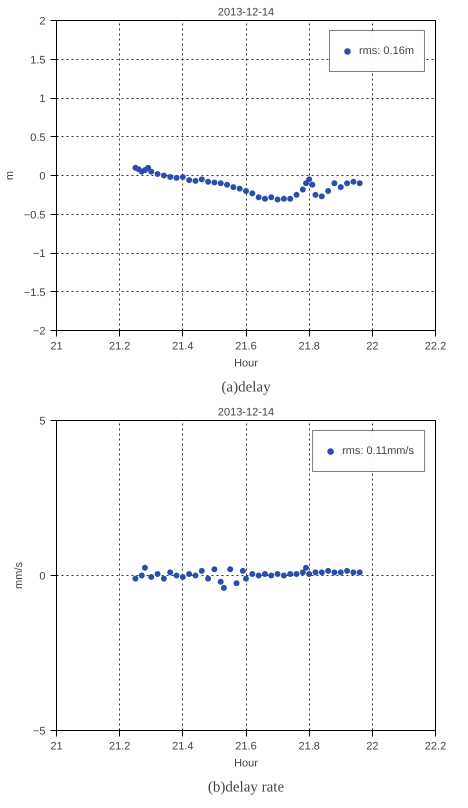  I want to click on y-tick-label: −1.5, so click(35, 292).